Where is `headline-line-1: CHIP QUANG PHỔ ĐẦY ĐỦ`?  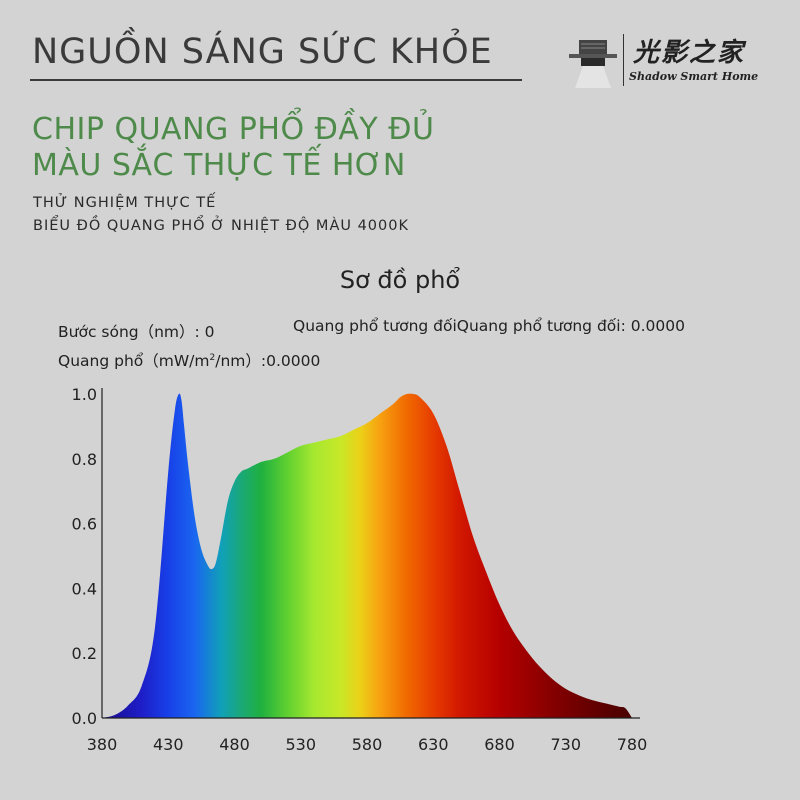
headline-line-1: CHIP QUANG PHỔ ĐẦY ĐỦ is located at coordinates (233, 129).